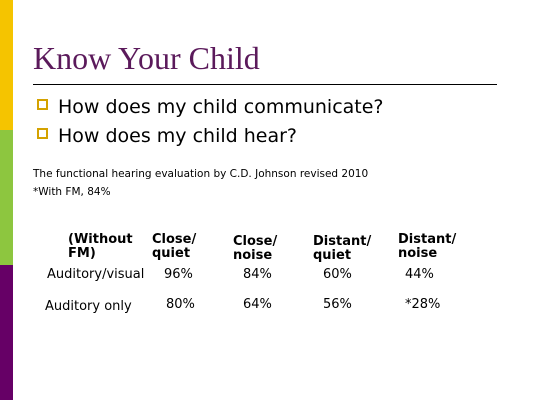 The image size is (533, 400). I want to click on bullet: How does my child communicate?, so click(210, 107).